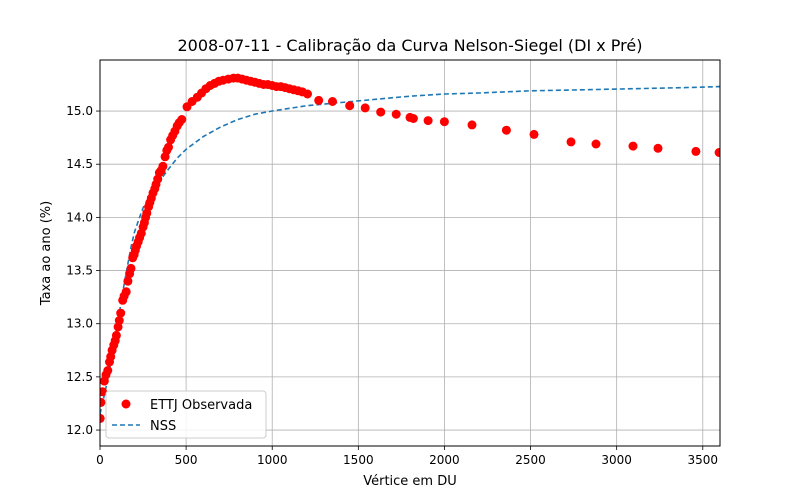 This screenshot has width=800, height=500. Describe the element at coordinates (100, 460) in the screenshot. I see `x-tick-label: 0` at that location.